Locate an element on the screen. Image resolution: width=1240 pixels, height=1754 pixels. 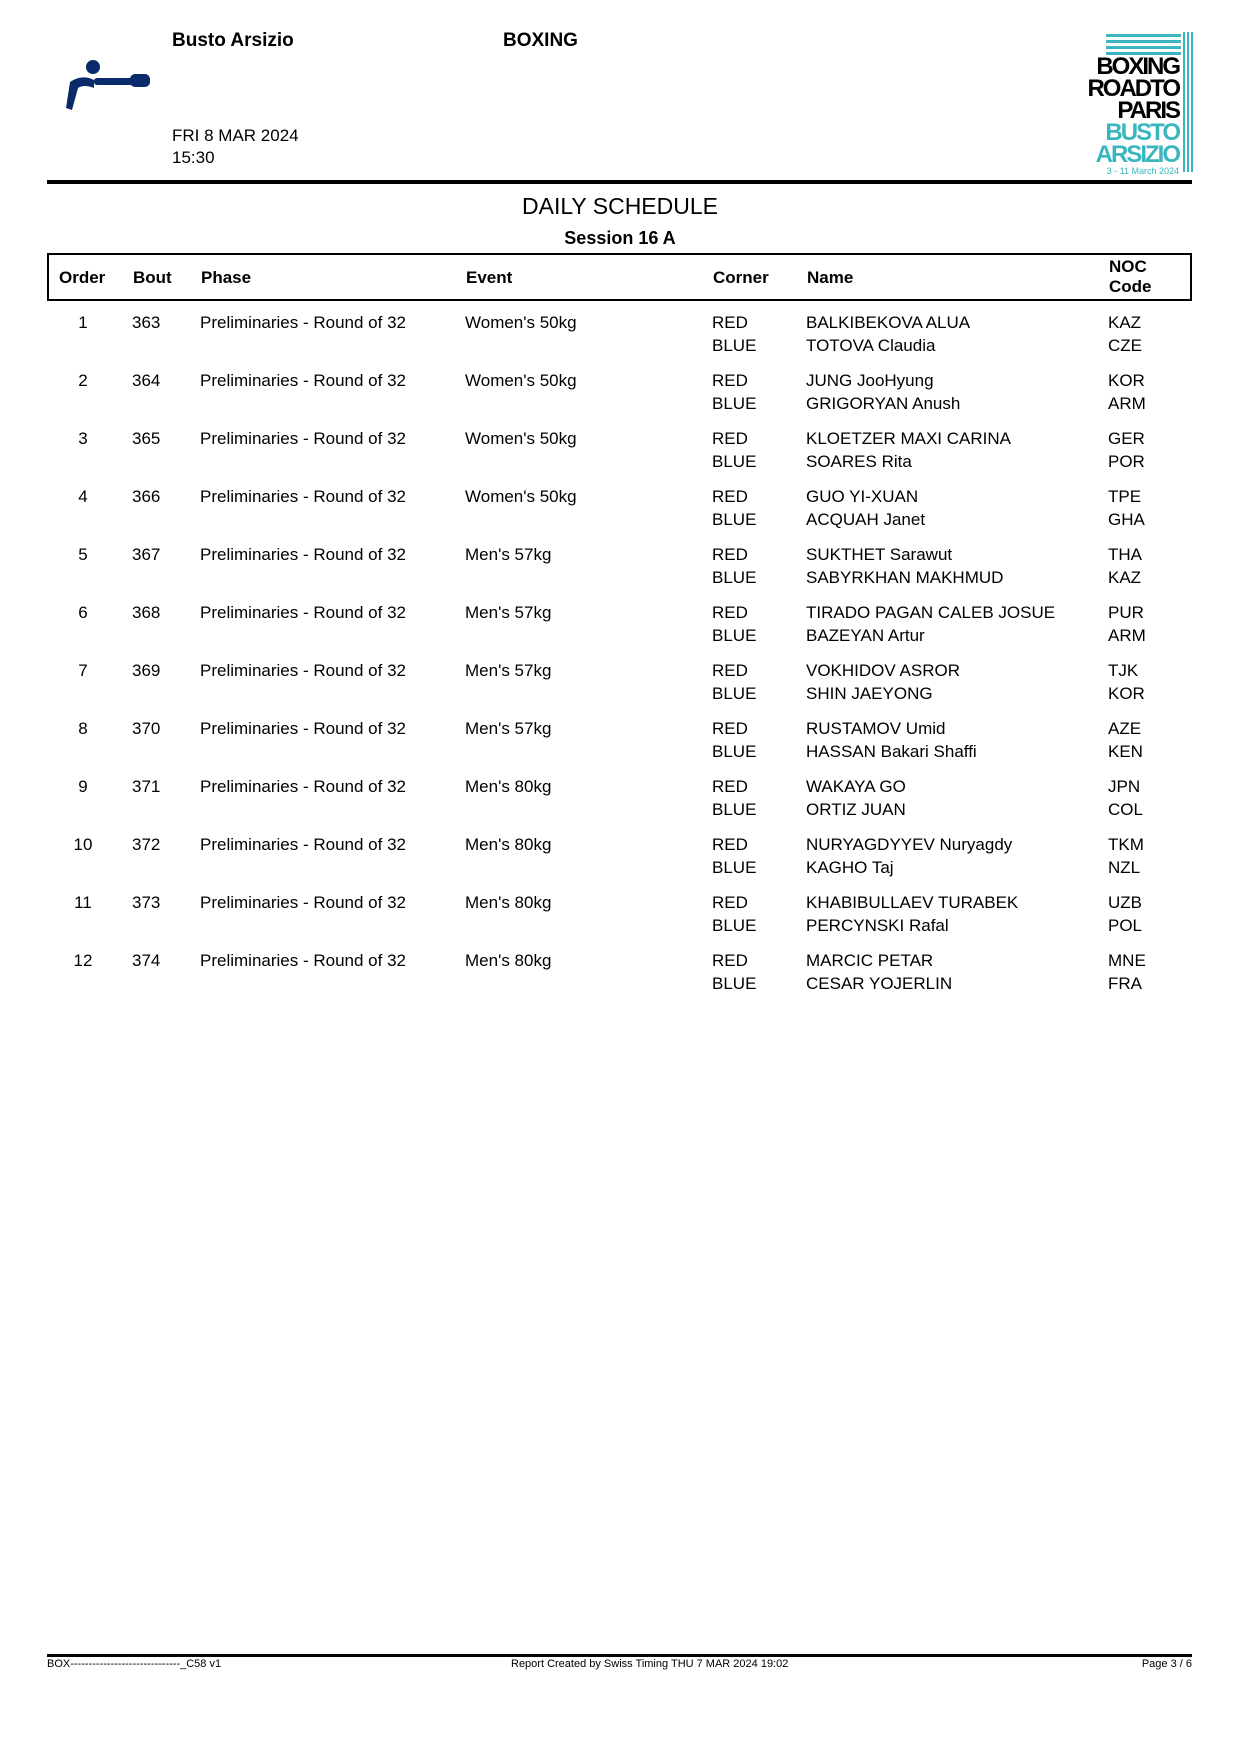
bout-cell: 367 is located at coordinates (146, 554).